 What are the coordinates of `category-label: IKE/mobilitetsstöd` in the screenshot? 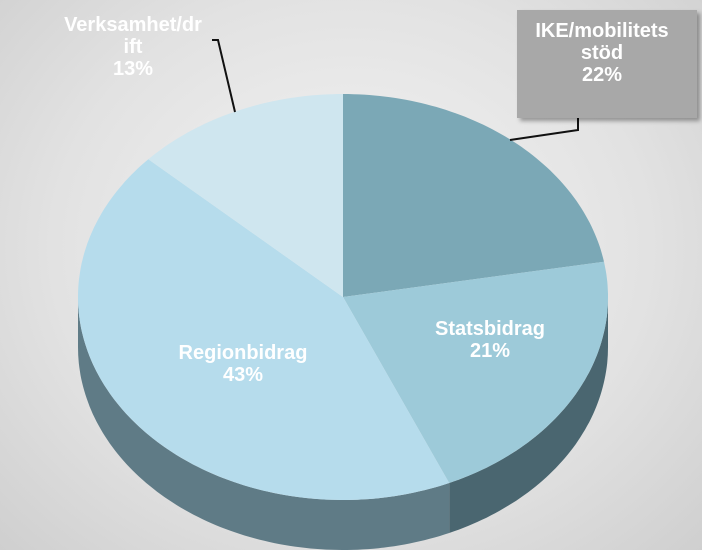 It's located at (602, 42).